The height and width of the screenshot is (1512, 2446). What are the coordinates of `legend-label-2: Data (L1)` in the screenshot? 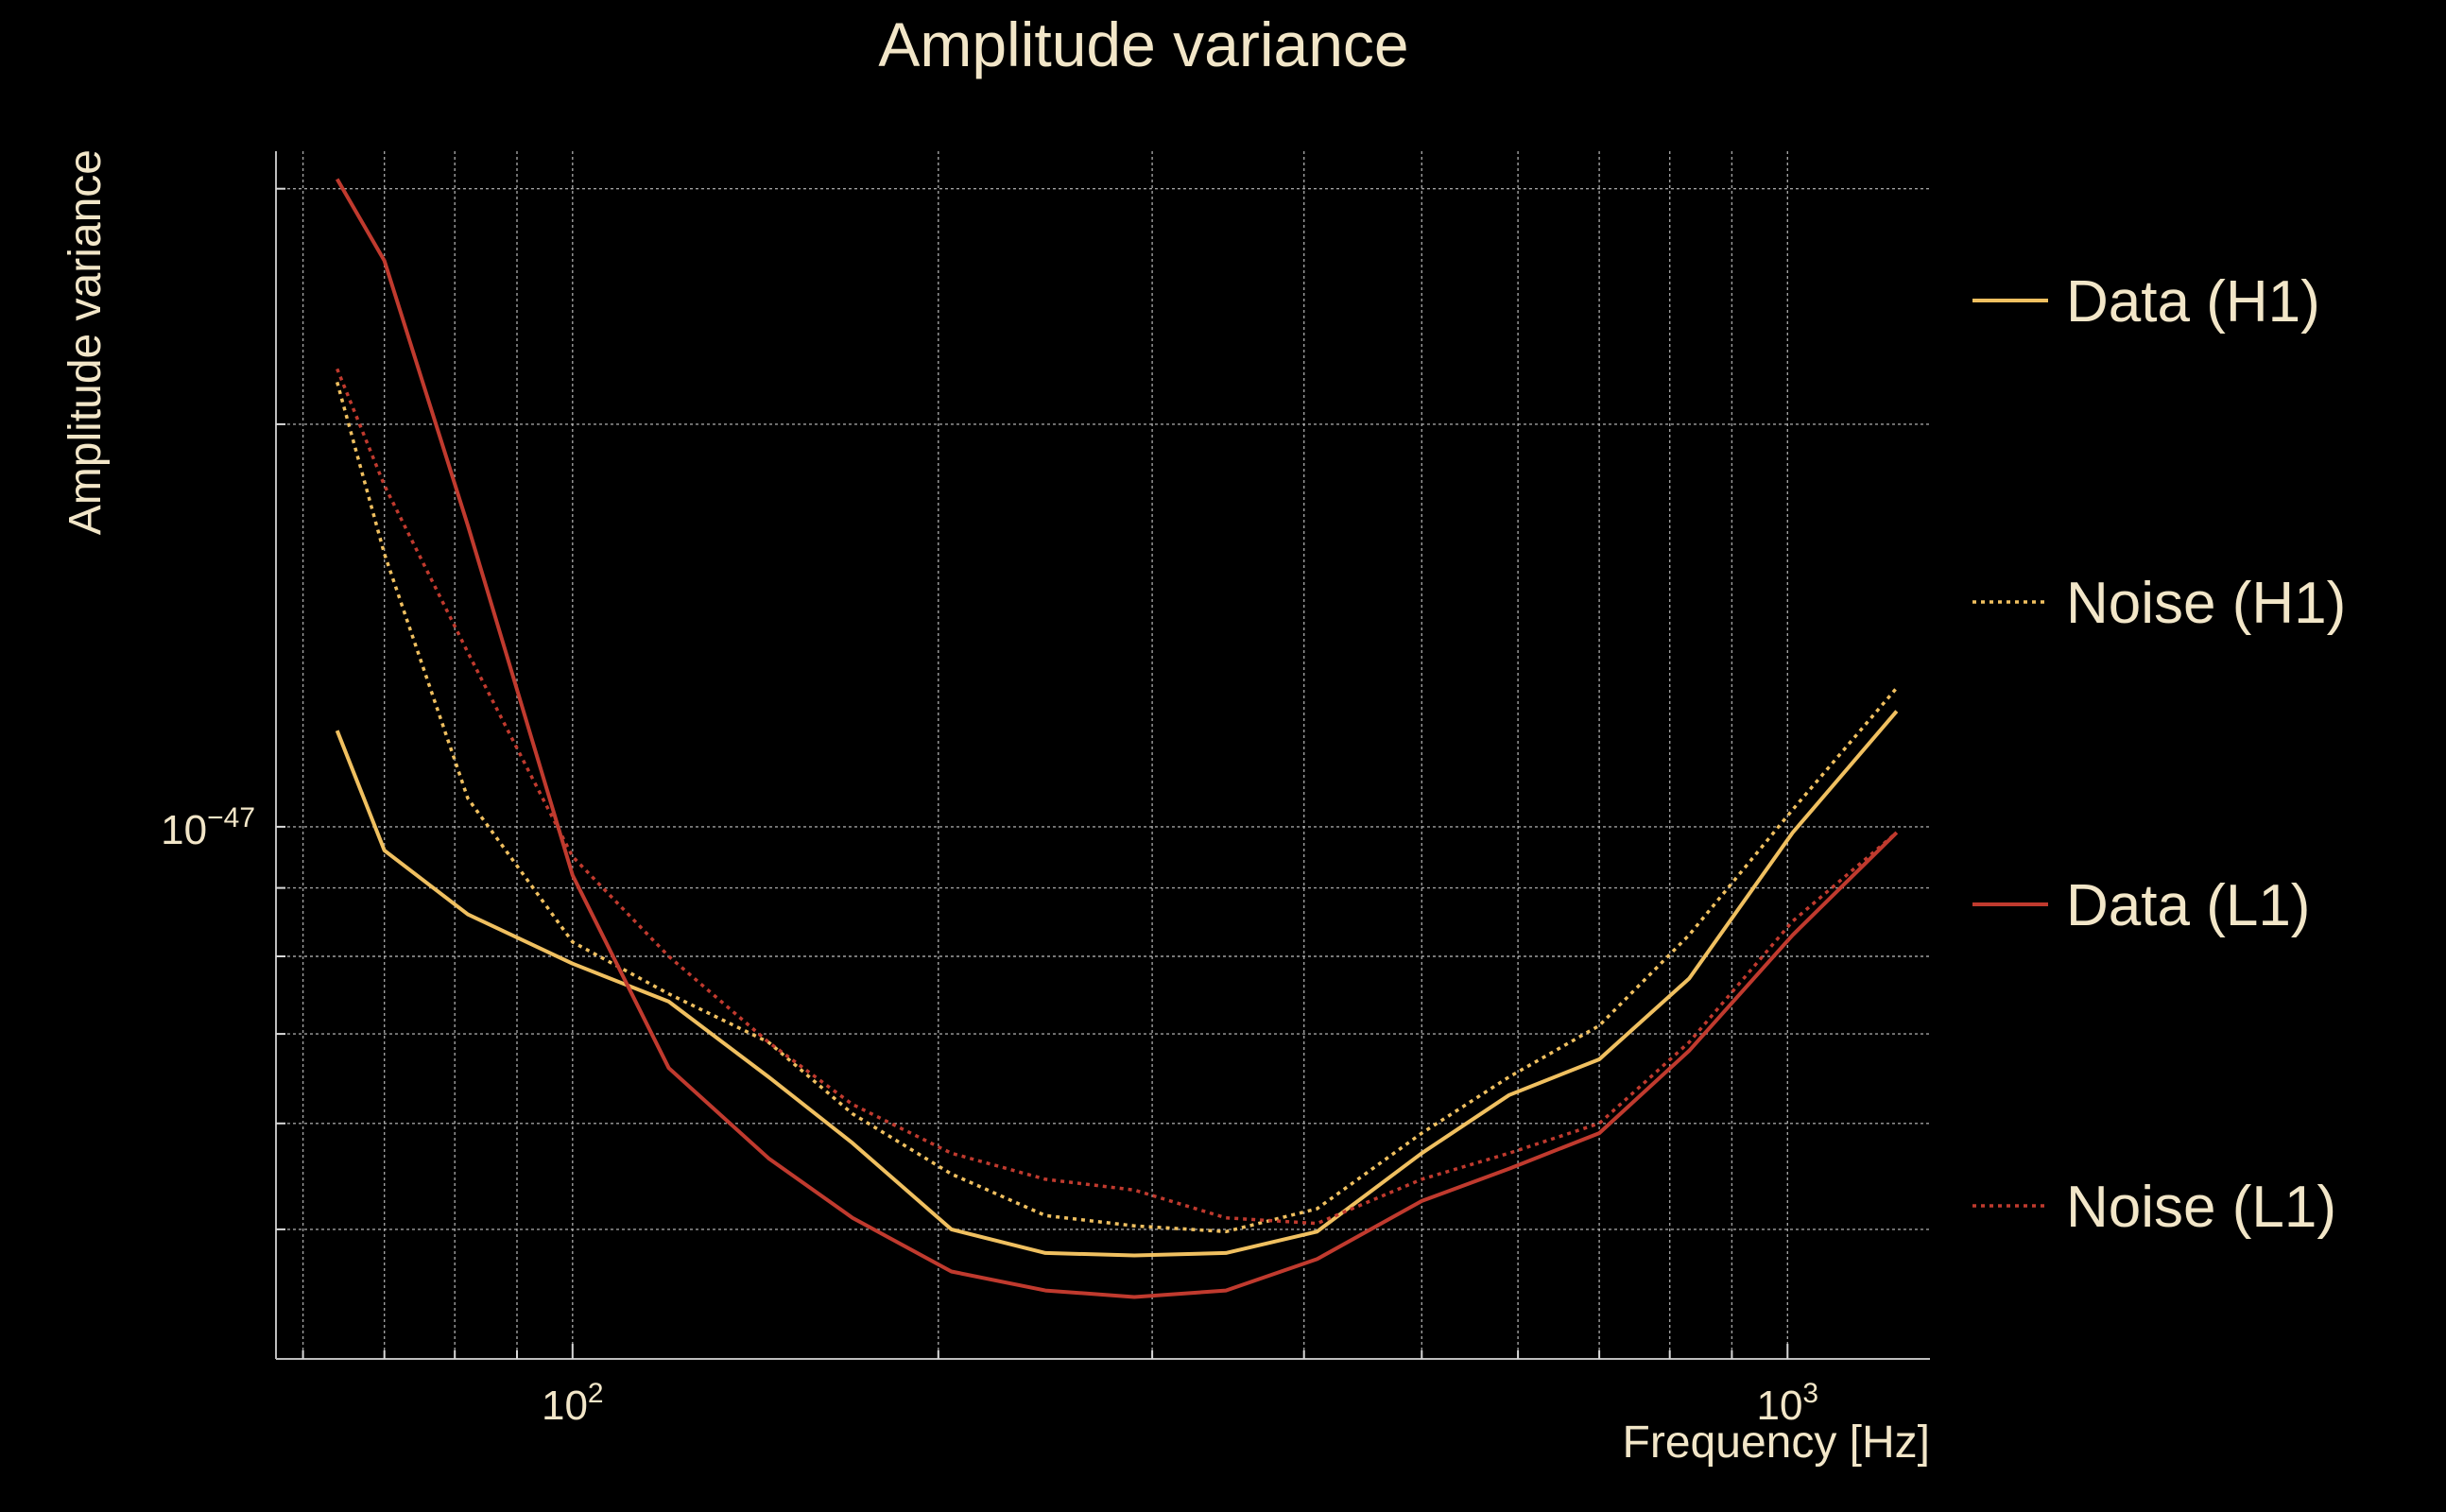 It's located at (2188, 905).